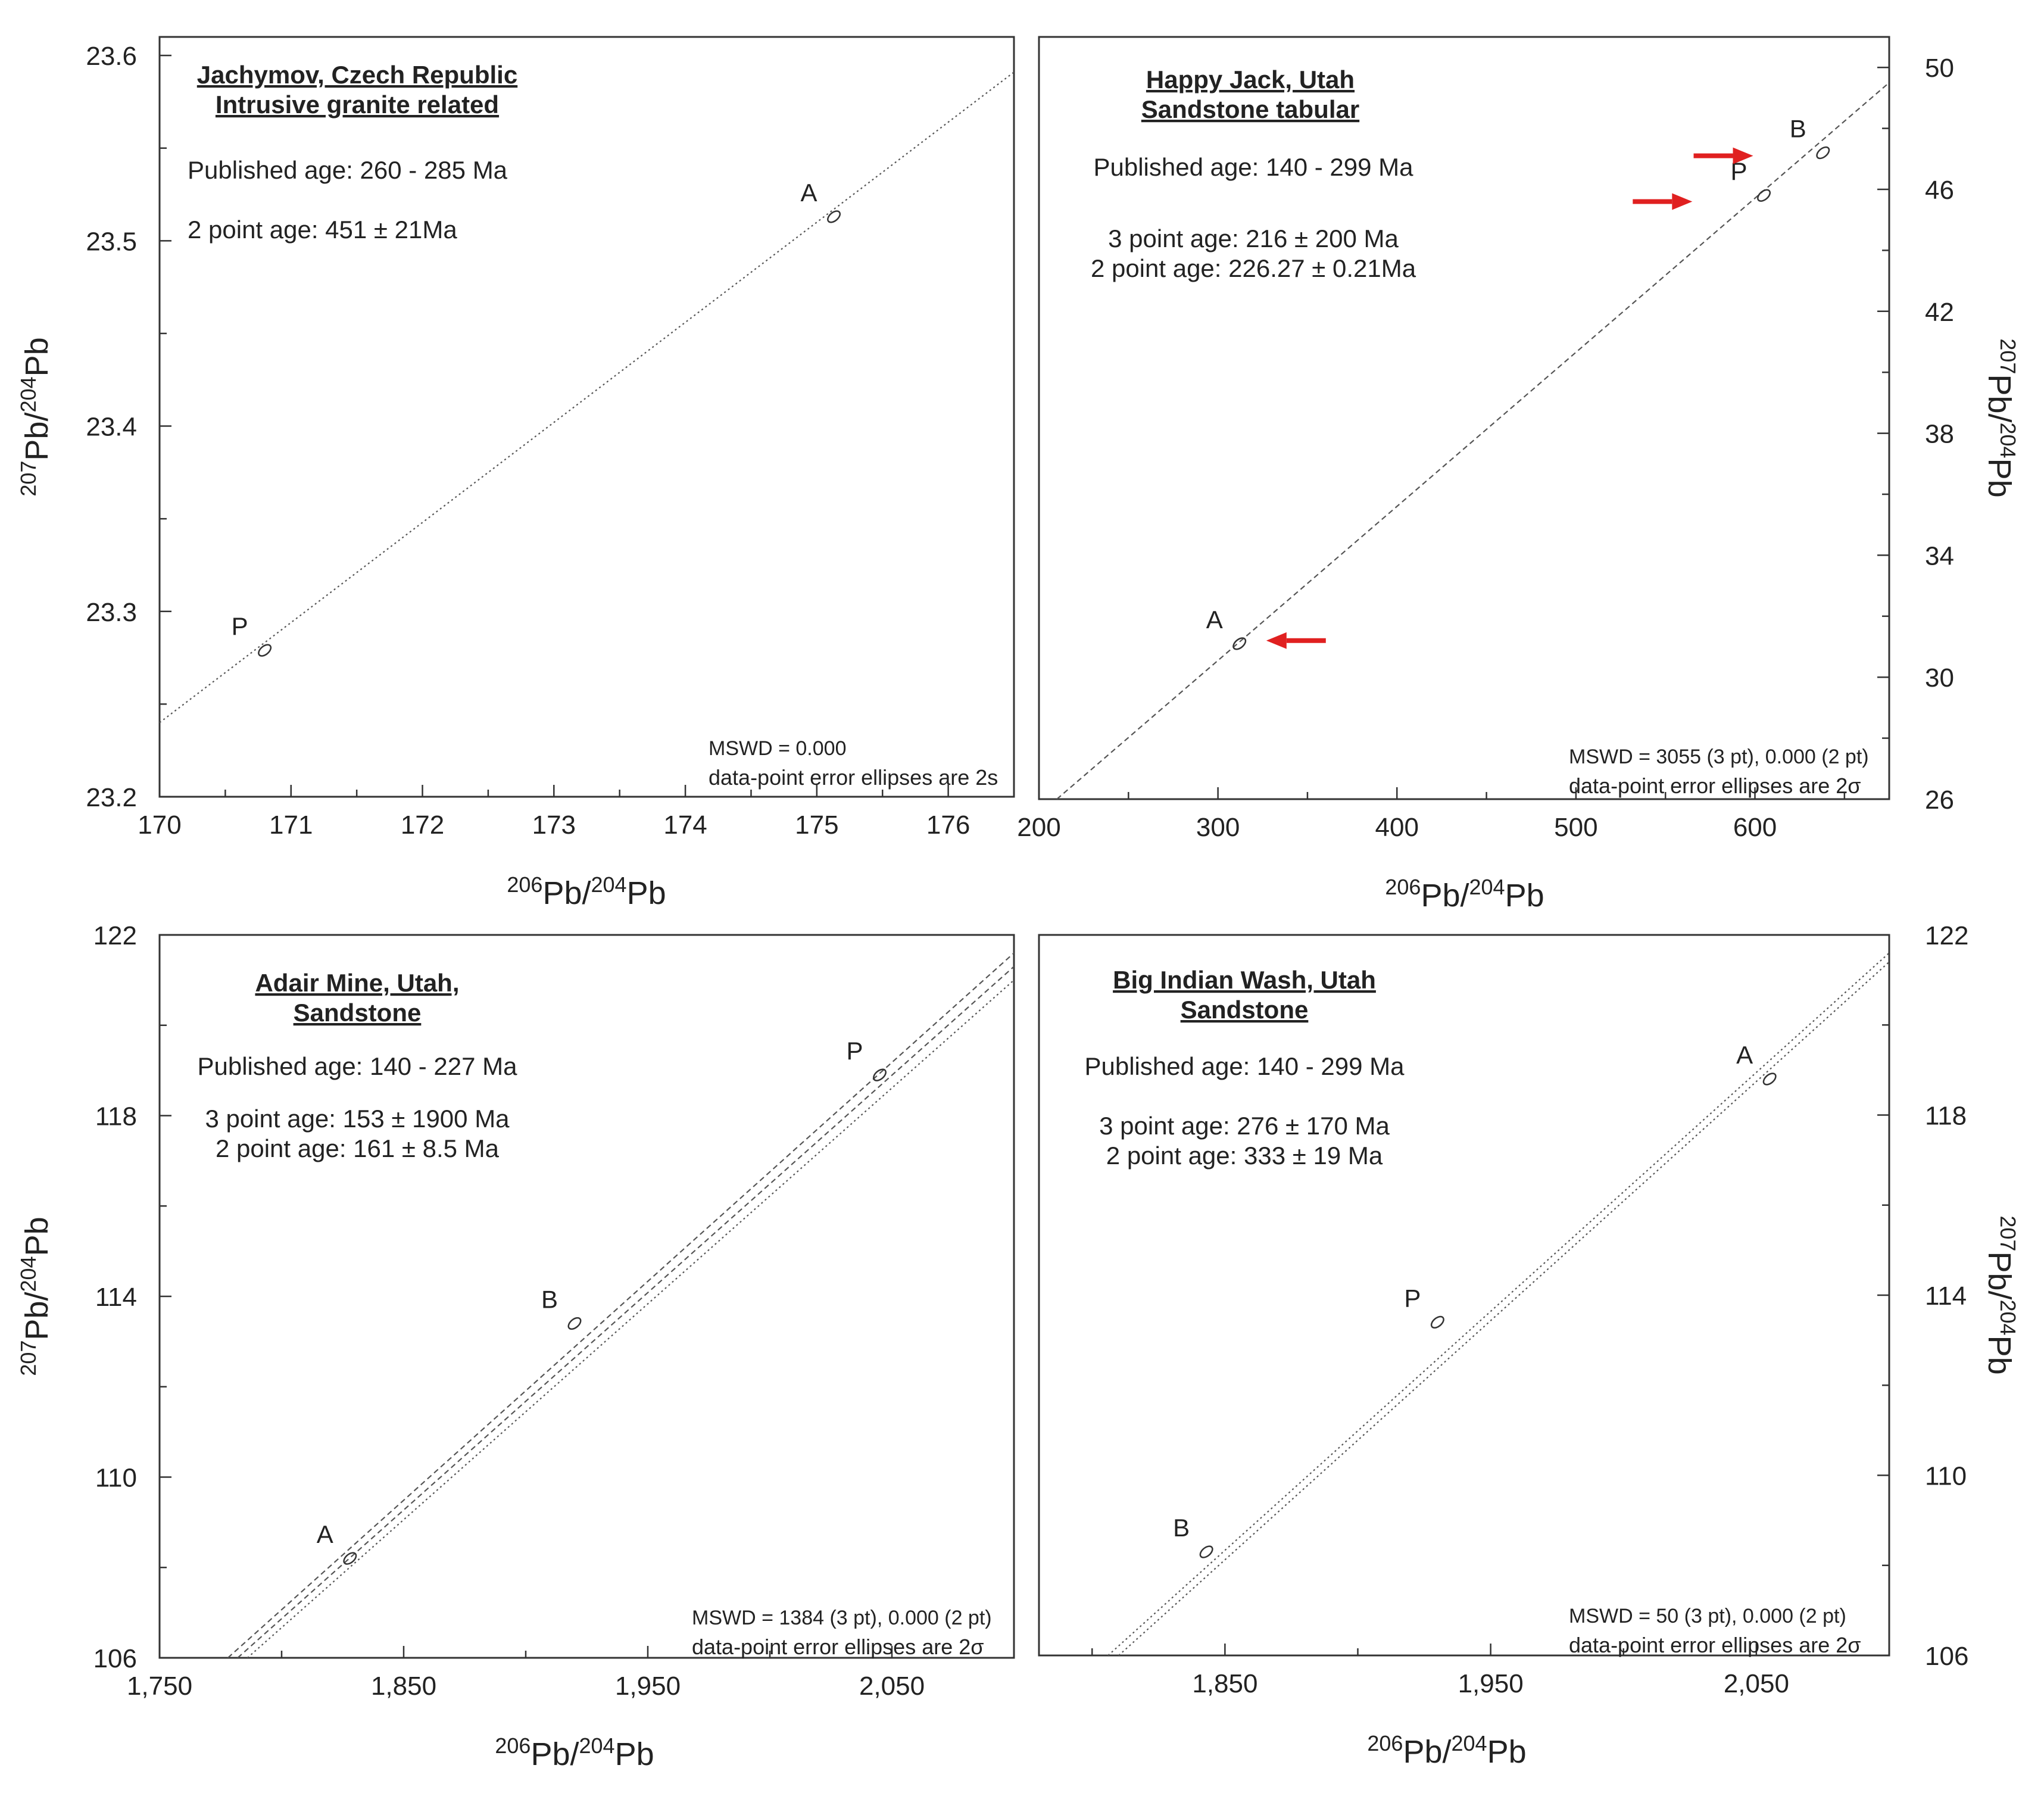  What do you see at coordinates (357, 983) in the screenshot?
I see `panel-title-line: Adair Mine, Utah,` at bounding box center [357, 983].